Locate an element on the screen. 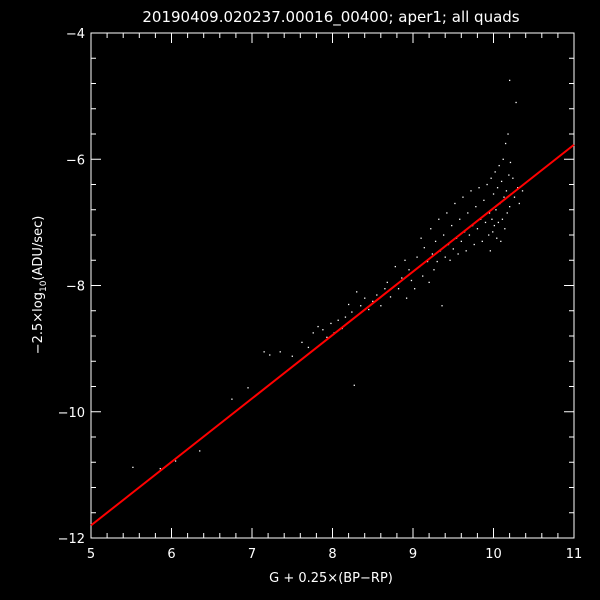 This screenshot has height=600, width=600. y-axis-label-suffix: (ADU/sec) is located at coordinates (38, 248).